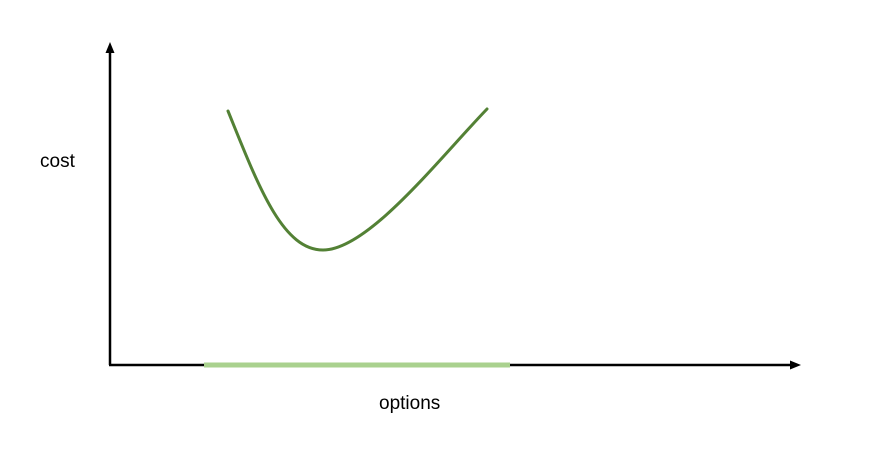  I want to click on cost-curve, so click(357, 179).